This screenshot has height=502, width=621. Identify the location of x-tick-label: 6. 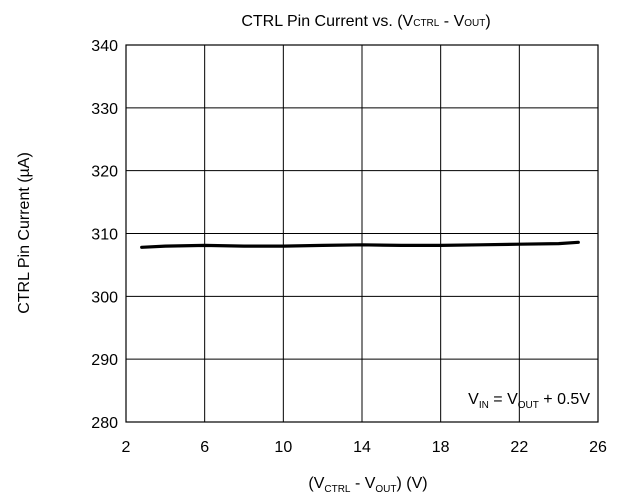
(204, 447).